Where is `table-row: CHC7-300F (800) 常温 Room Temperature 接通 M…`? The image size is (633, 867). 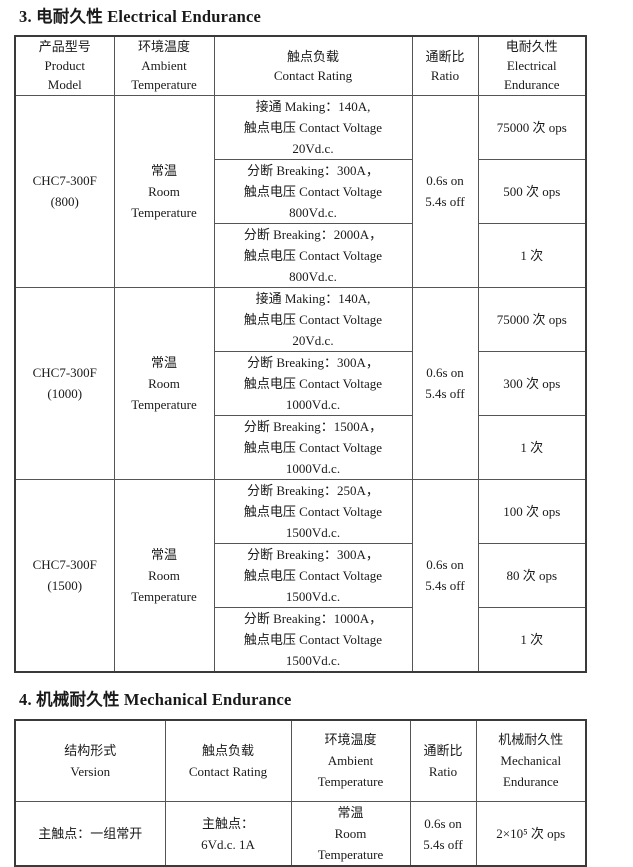 table-row: CHC7-300F (800) 常温 Room Temperature 接通 M… is located at coordinates (300, 127).